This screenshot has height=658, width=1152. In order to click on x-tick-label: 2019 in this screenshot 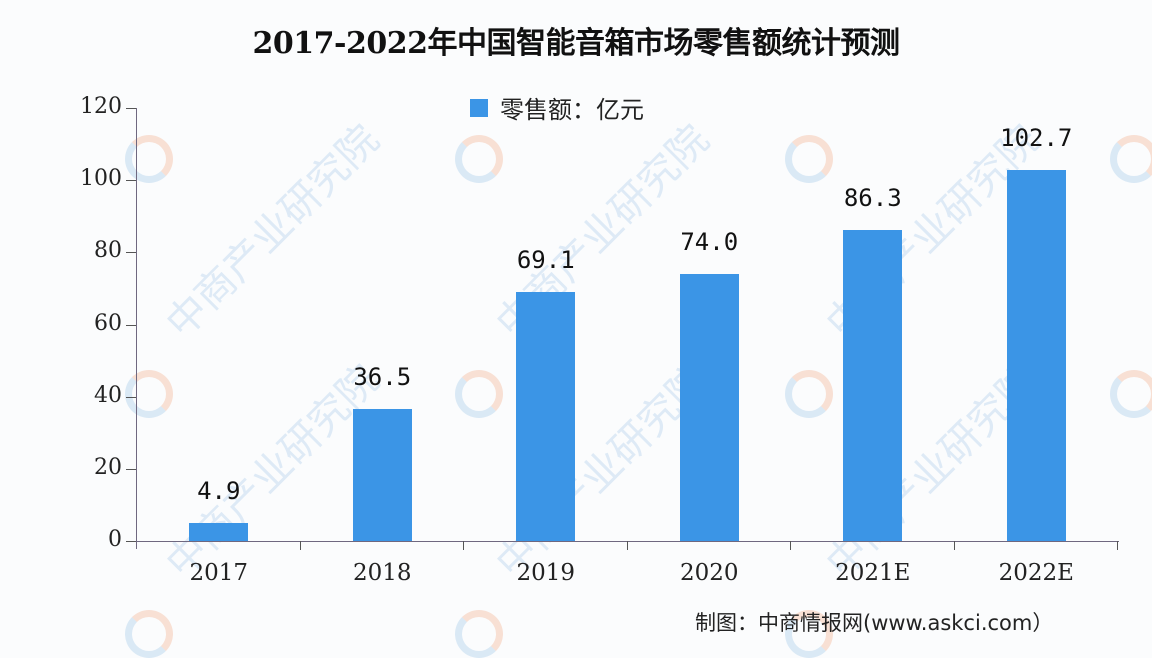, I will do `click(546, 573)`.